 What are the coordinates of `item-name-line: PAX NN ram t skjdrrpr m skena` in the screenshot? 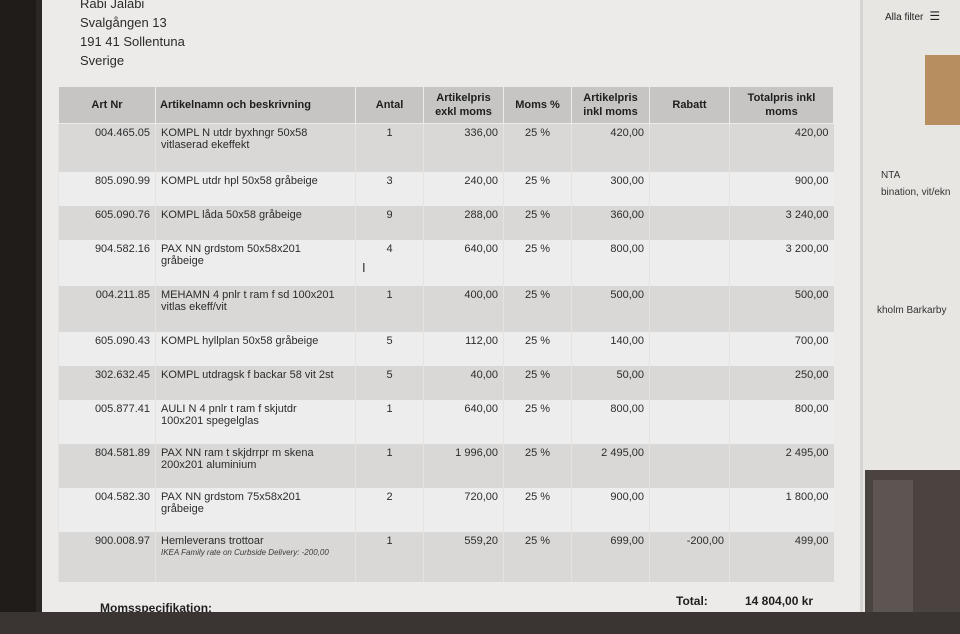 It's located at (237, 452).